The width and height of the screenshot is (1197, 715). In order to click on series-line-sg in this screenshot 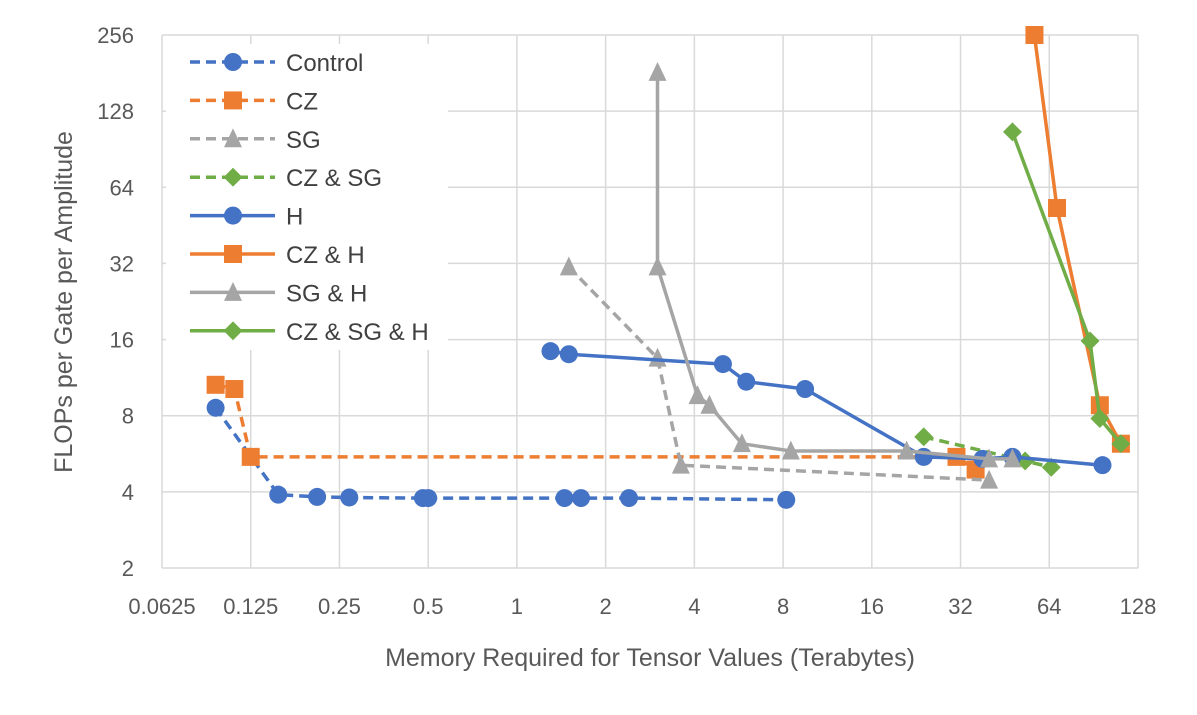, I will do `click(778, 373)`.